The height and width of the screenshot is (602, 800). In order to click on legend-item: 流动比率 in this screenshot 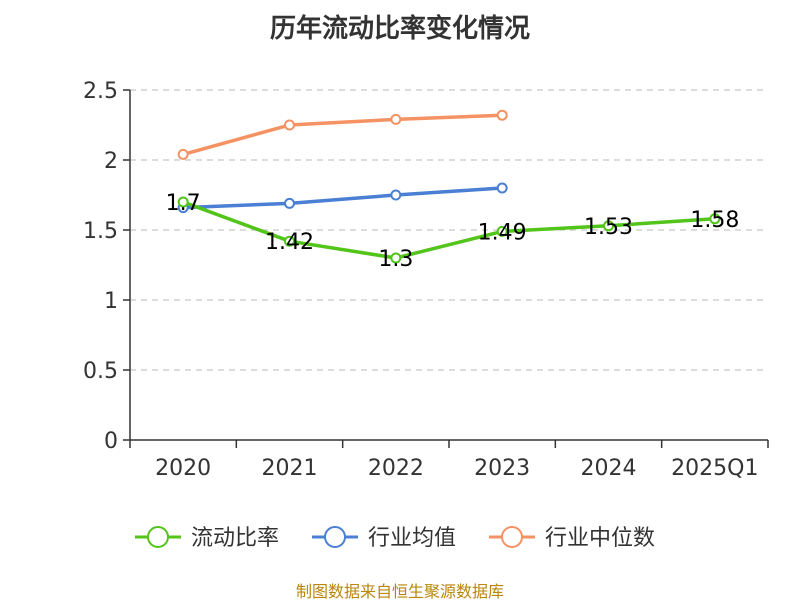, I will do `click(207, 538)`.